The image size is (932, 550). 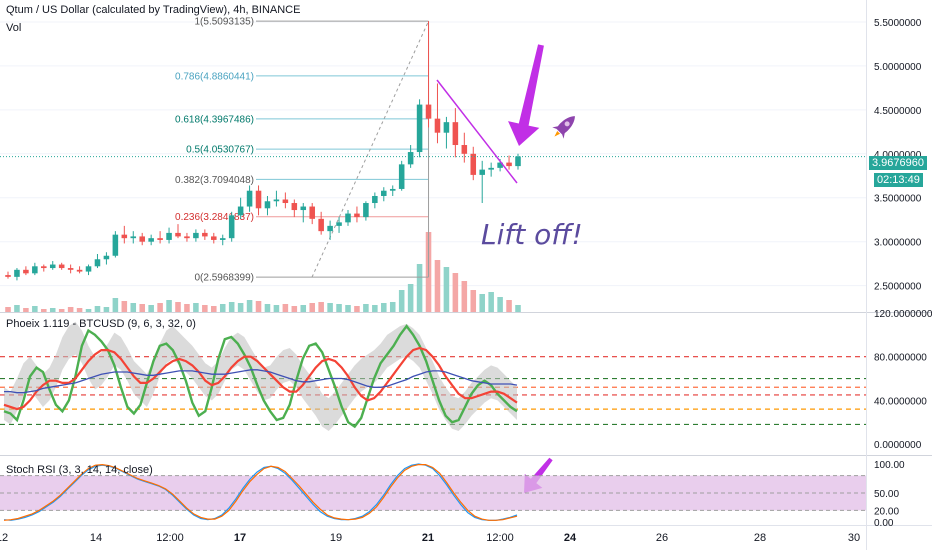 I want to click on time-tick-label: 19, so click(x=336, y=538).